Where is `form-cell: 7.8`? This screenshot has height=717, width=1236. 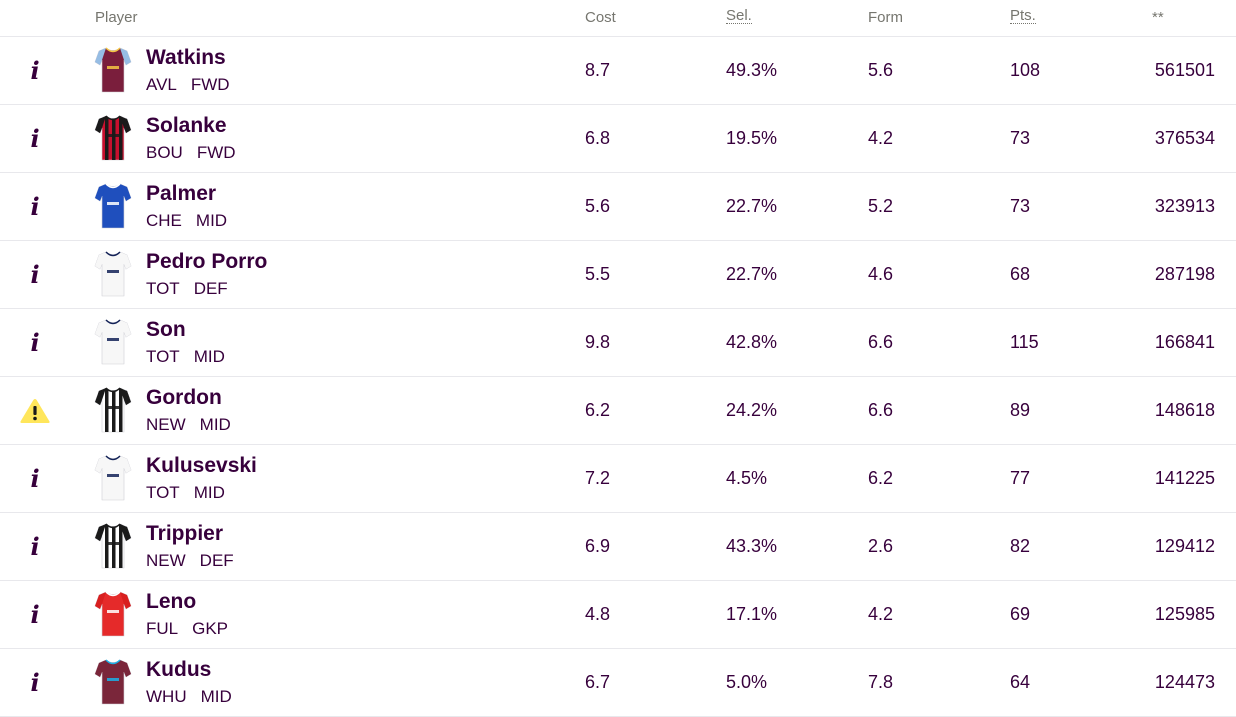 form-cell: 7.8 is located at coordinates (881, 682).